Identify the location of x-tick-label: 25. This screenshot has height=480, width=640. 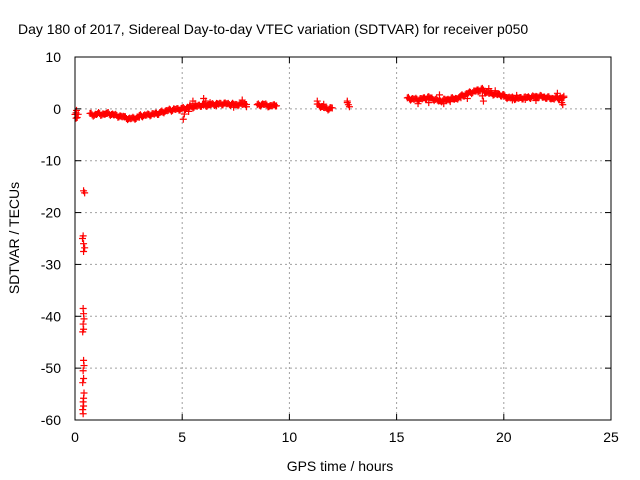
(611, 437).